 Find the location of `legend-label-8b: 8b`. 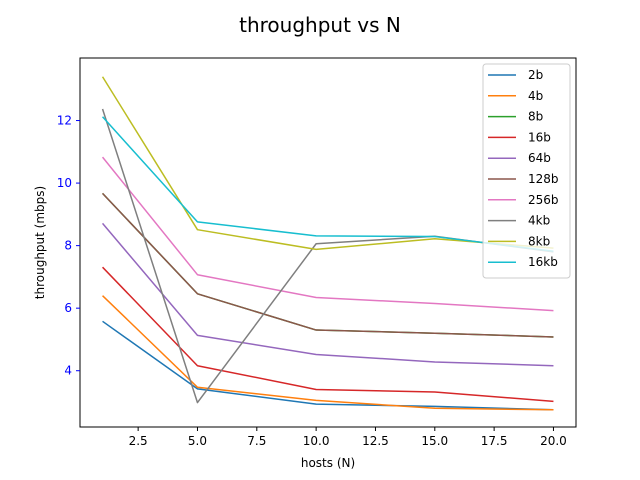

legend-label-8b: 8b is located at coordinates (535, 117).